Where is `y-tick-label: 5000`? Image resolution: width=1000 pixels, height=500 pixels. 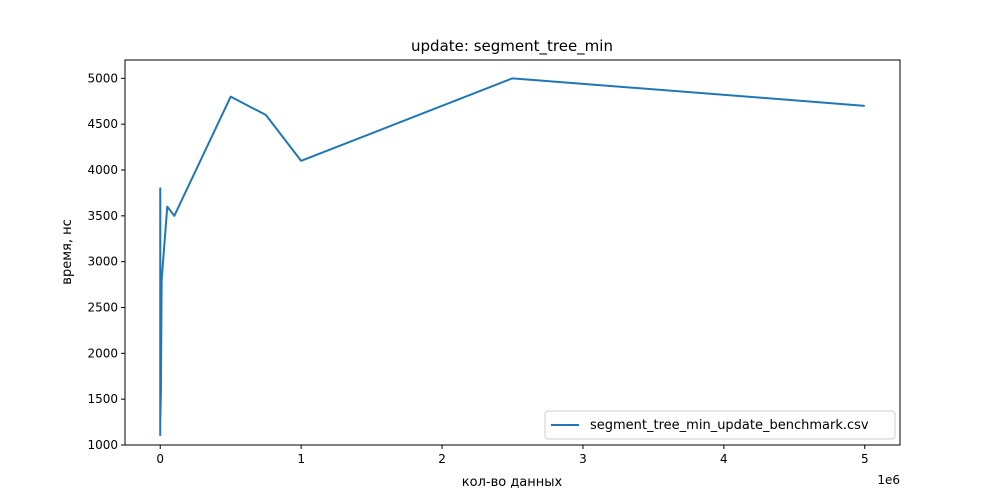 y-tick-label: 5000 is located at coordinates (102, 78).